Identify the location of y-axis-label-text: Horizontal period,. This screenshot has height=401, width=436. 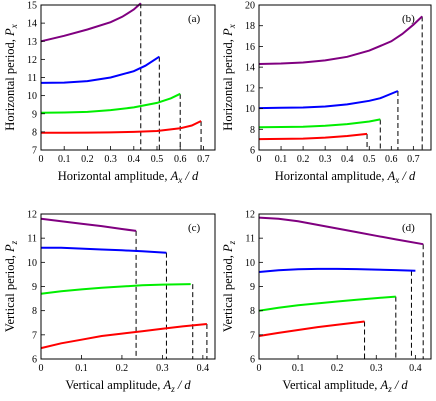
(10, 83).